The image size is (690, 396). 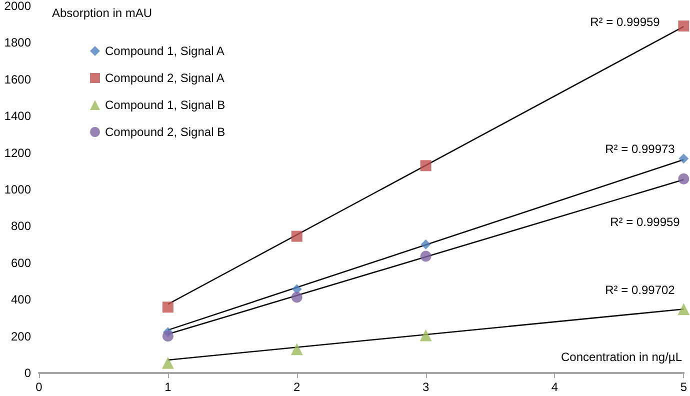 What do you see at coordinates (168, 387) in the screenshot?
I see `x-tick-label: 1` at bounding box center [168, 387].